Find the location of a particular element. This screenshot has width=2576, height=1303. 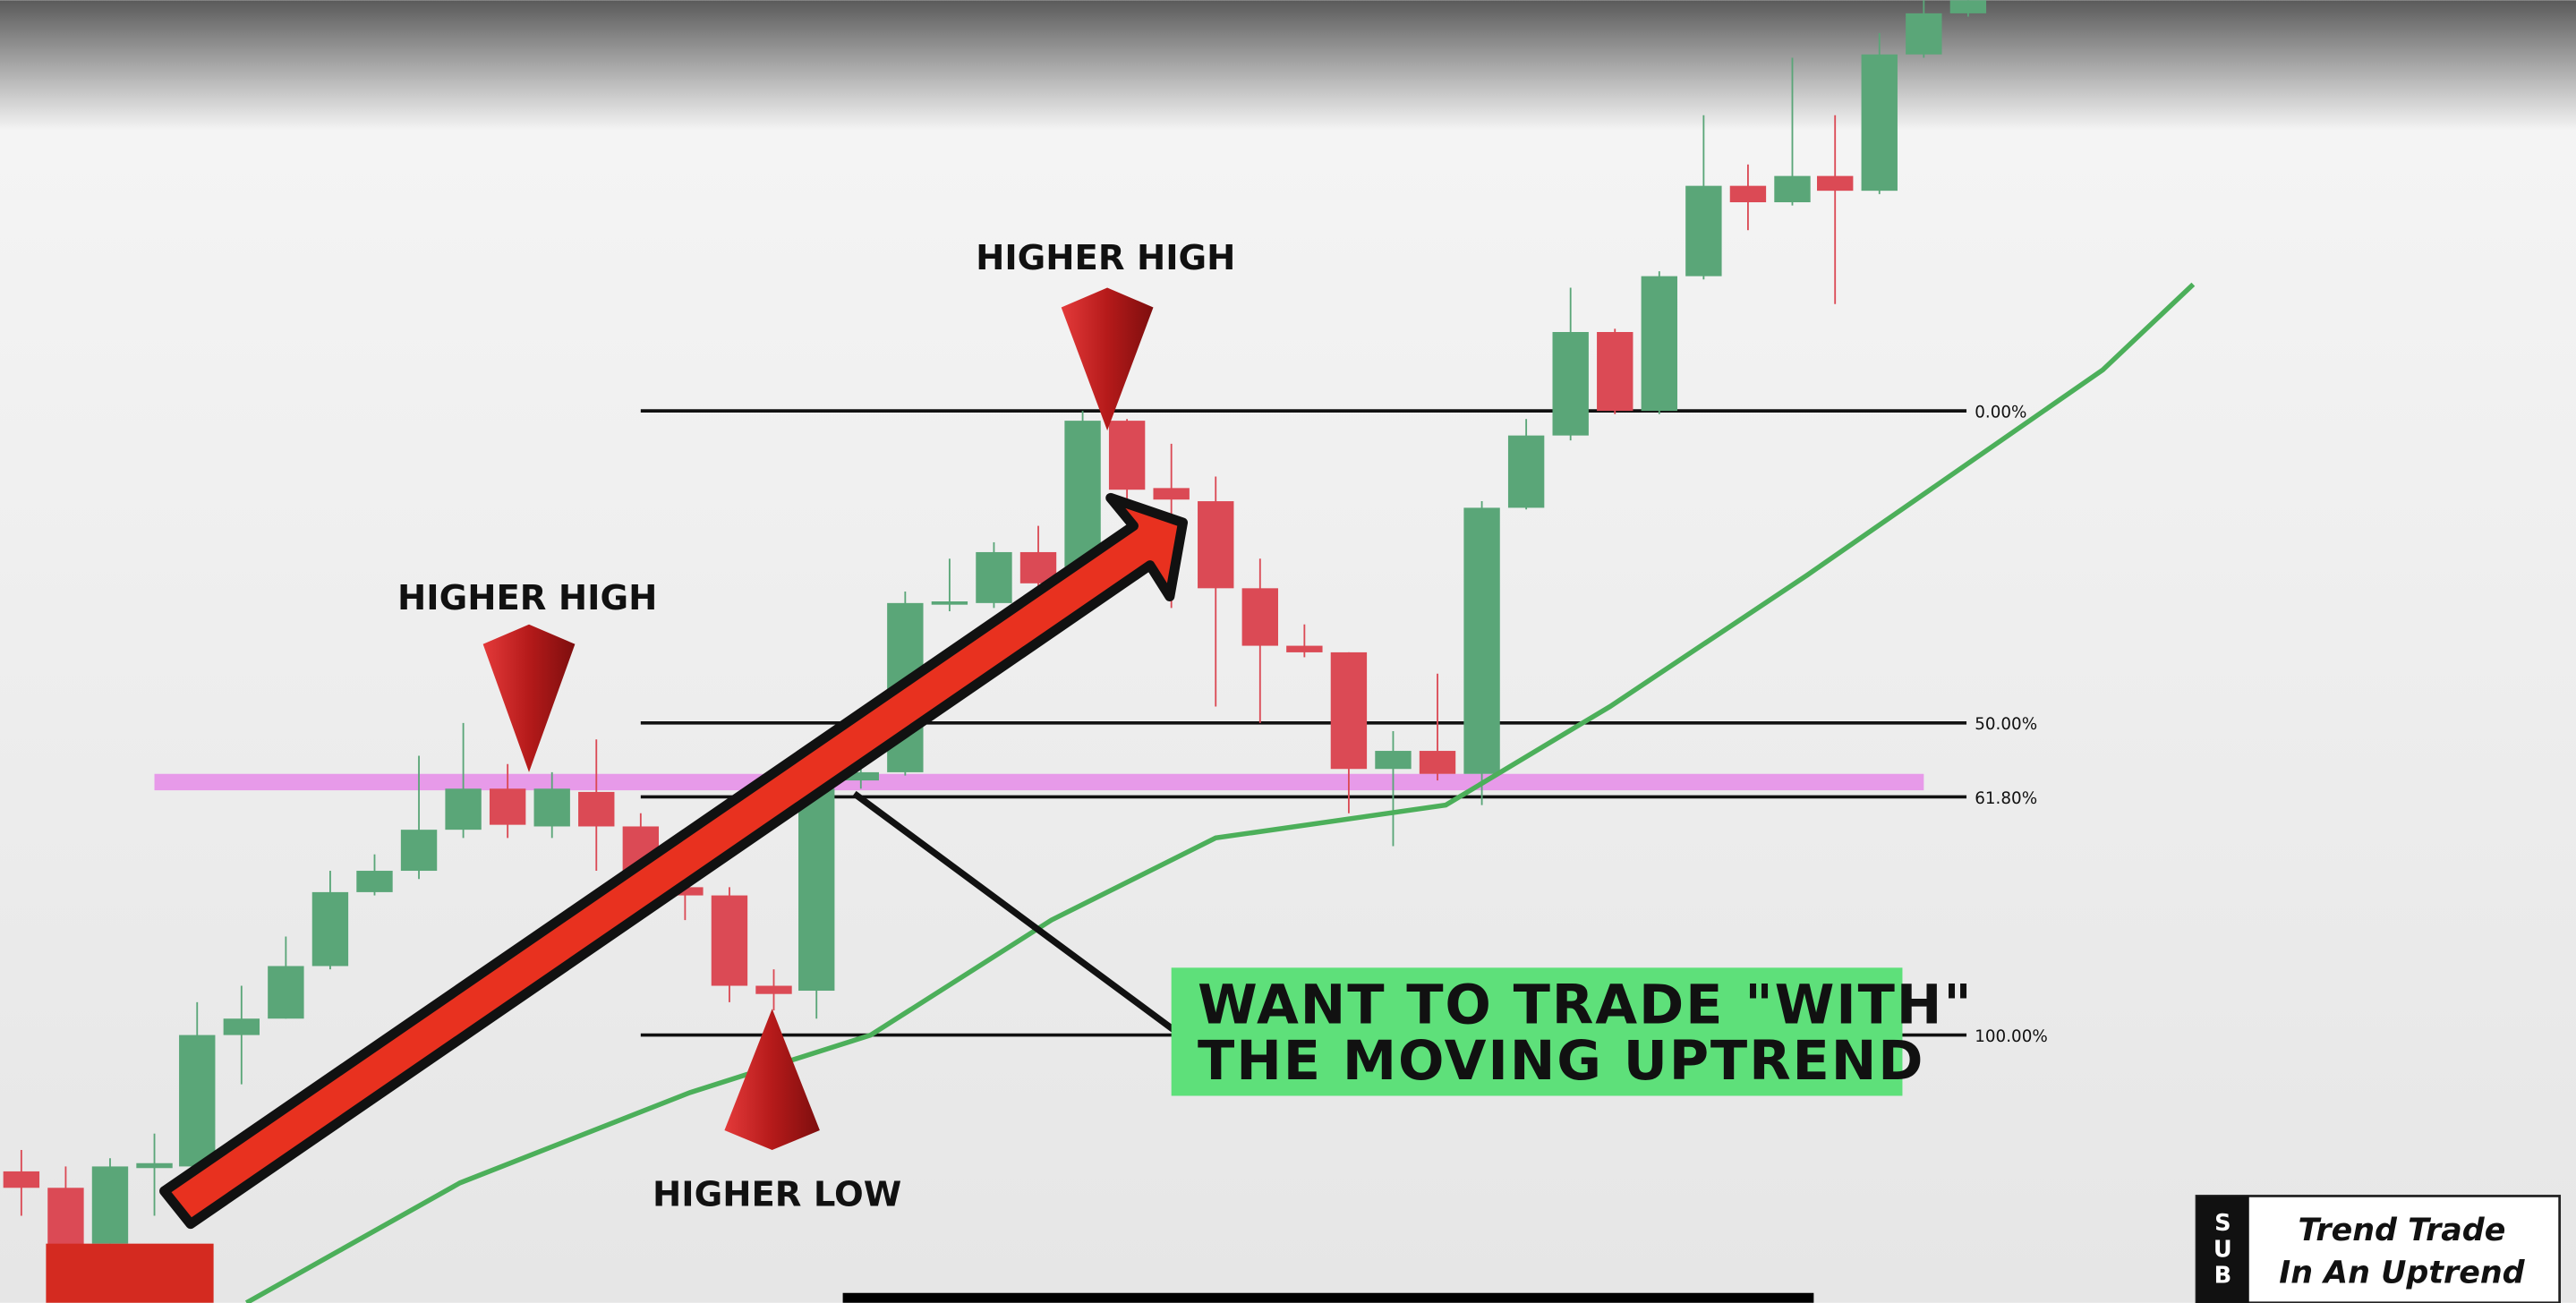

badge-logo: B is located at coordinates (2223, 1276).